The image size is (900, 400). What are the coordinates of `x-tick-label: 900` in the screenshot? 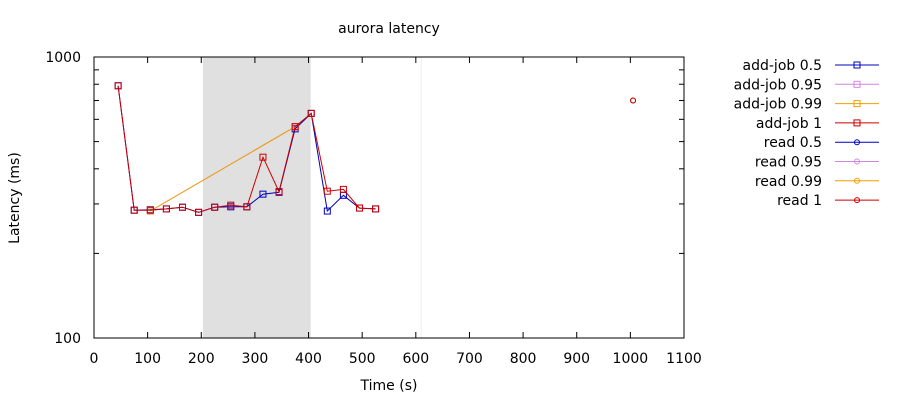 It's located at (576, 359).